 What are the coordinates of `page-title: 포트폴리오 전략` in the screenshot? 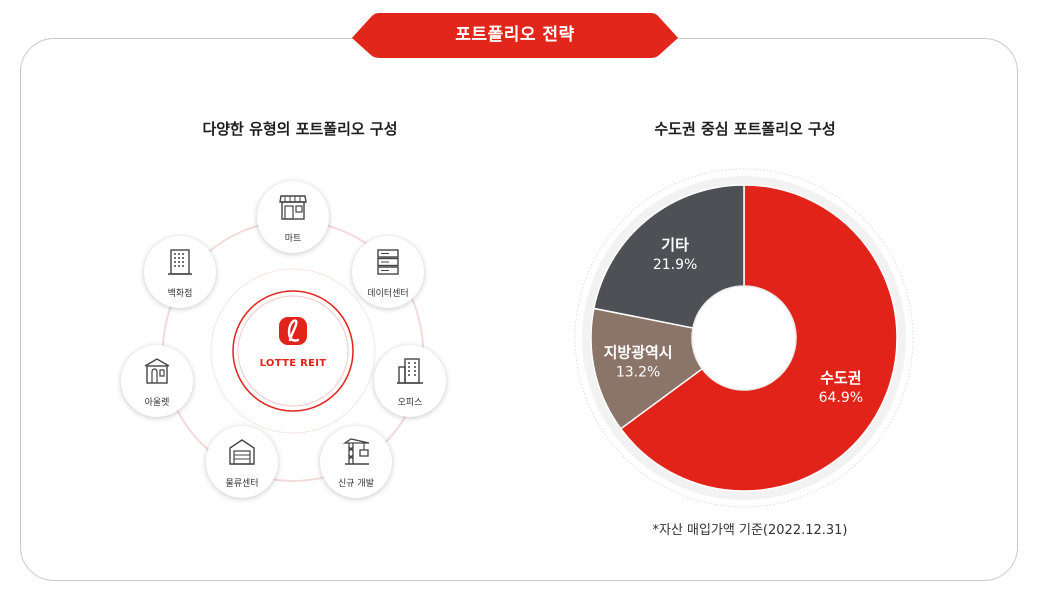 It's located at (515, 35).